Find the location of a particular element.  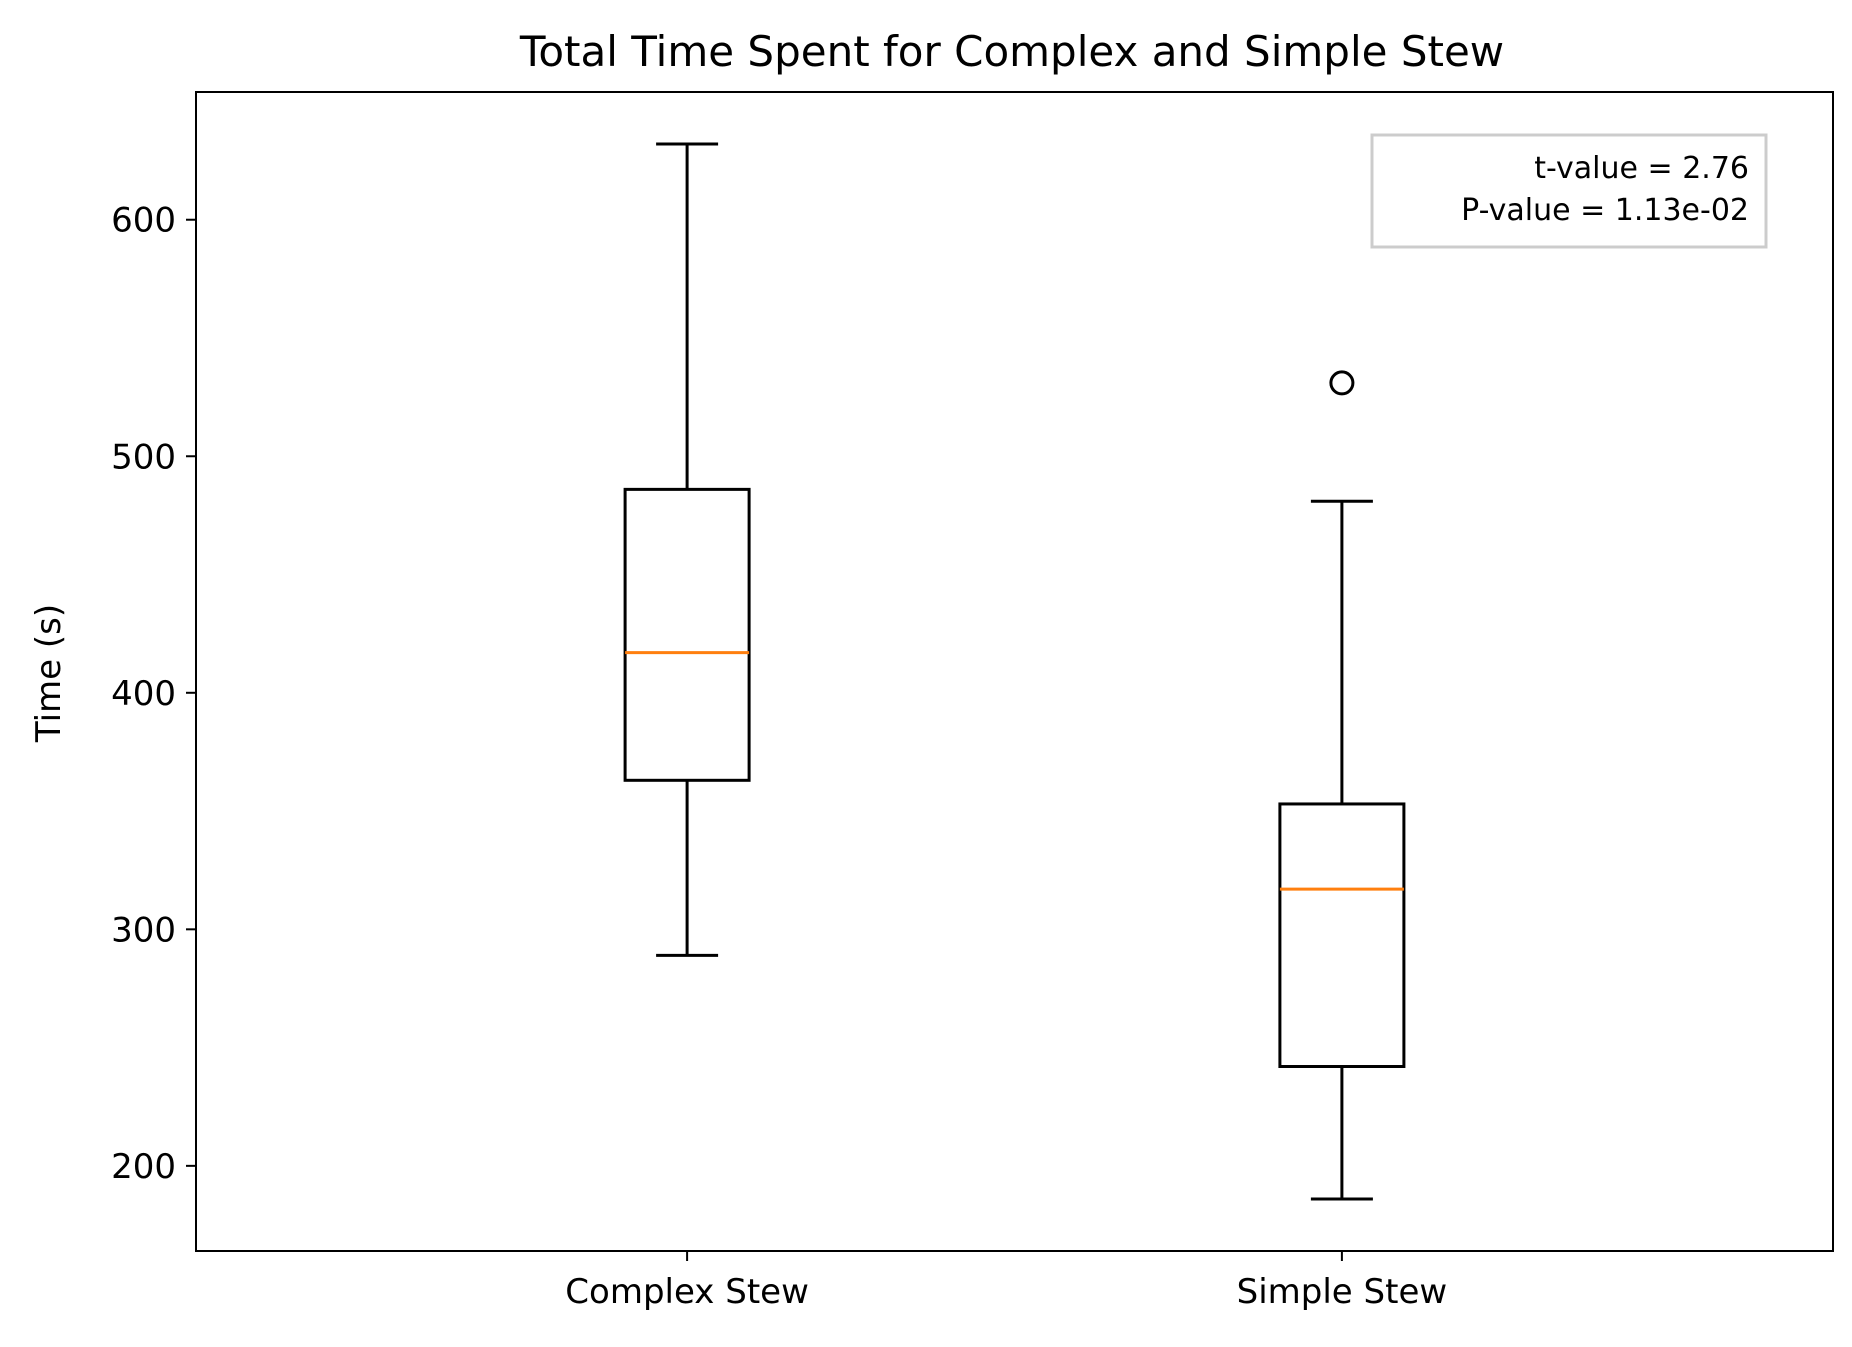

y-tick-label: 200 is located at coordinates (143, 1167).